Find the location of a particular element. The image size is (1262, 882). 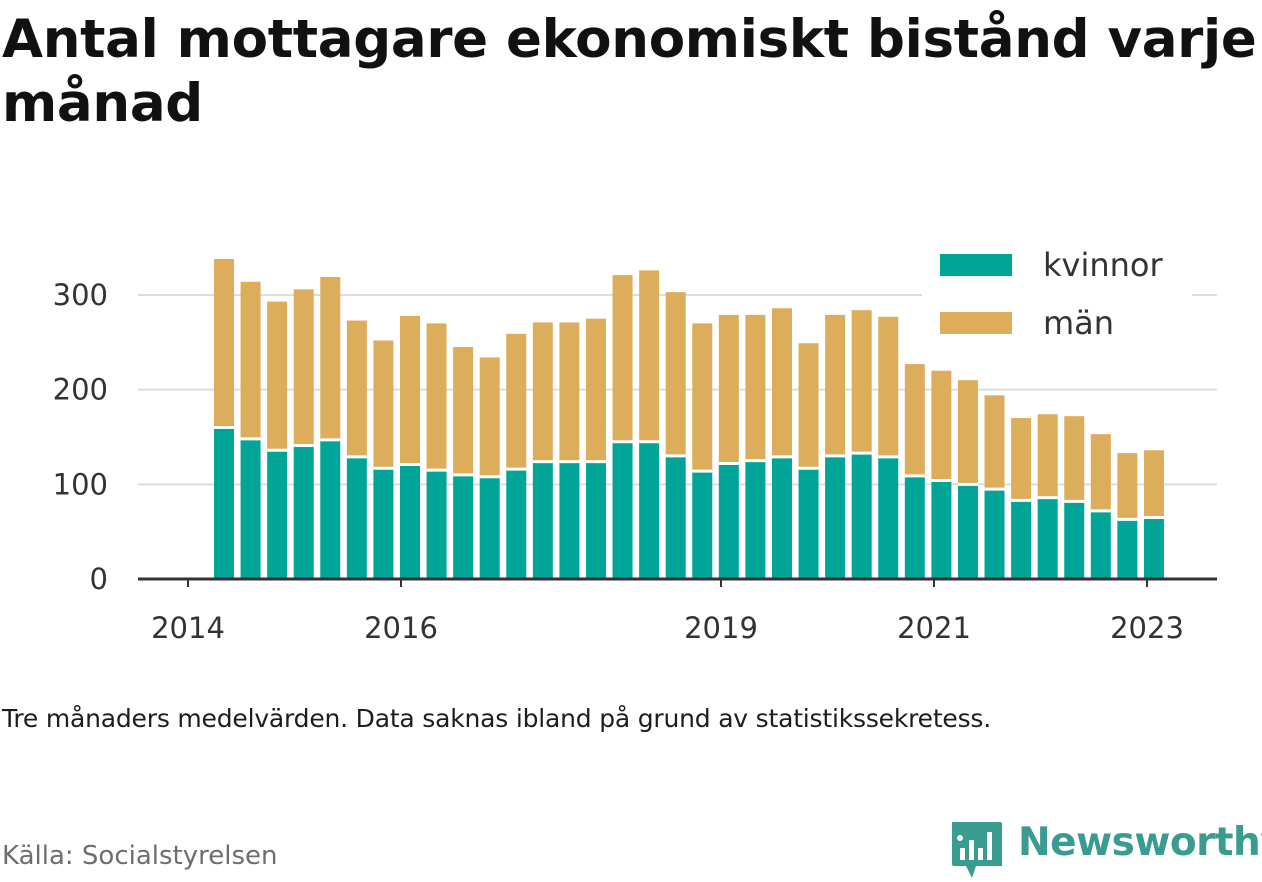

x-tick-label: 2021 is located at coordinates (934, 628).